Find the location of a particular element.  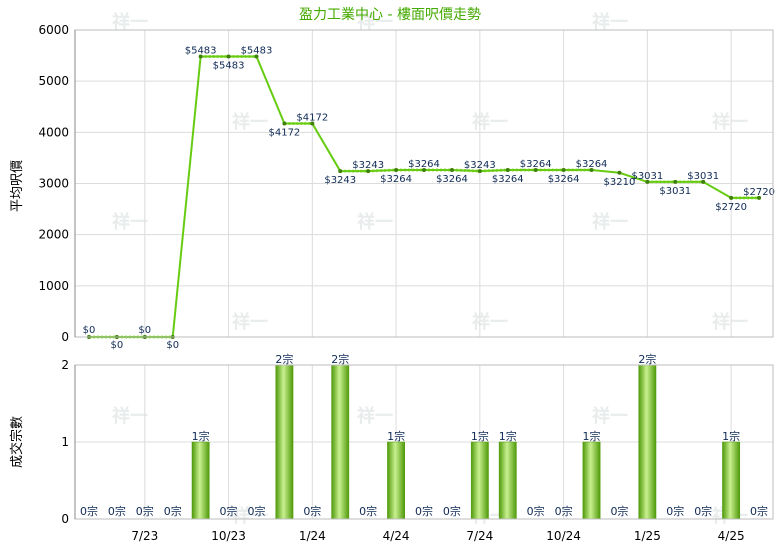

price-y-tick-label: 2000 is located at coordinates (53, 235).